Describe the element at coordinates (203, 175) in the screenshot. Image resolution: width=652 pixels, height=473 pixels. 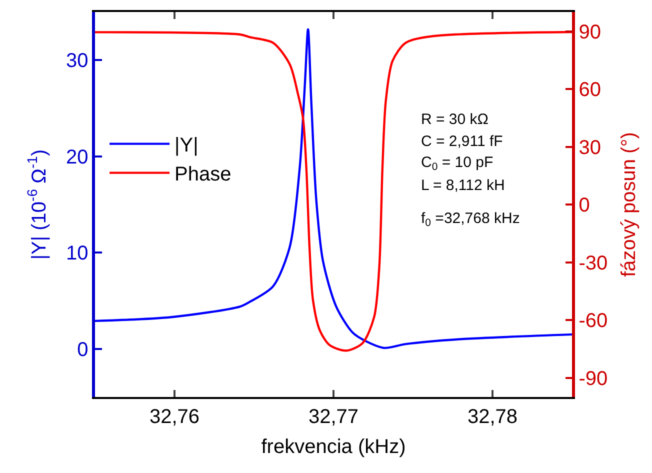
I see `legend-label: Phase` at that location.